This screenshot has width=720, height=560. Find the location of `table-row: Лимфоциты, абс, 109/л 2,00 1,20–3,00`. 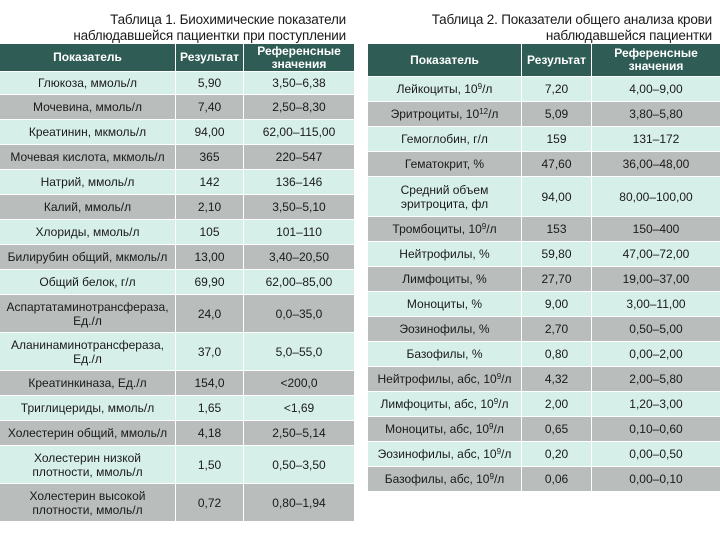

table-row: Лимфоциты, абс, 109/л 2,00 1,20–3,00 is located at coordinates (544, 404).